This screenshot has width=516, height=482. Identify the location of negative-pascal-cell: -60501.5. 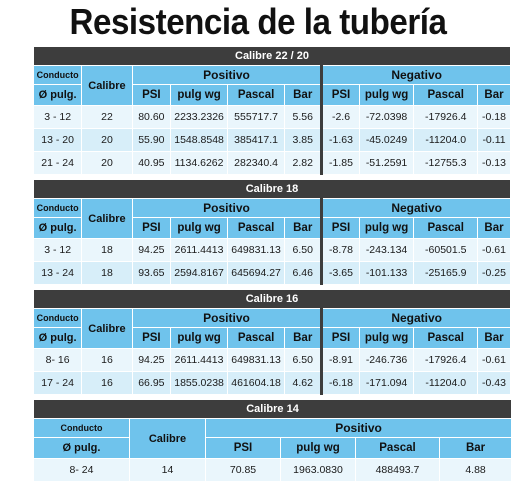
(446, 250).